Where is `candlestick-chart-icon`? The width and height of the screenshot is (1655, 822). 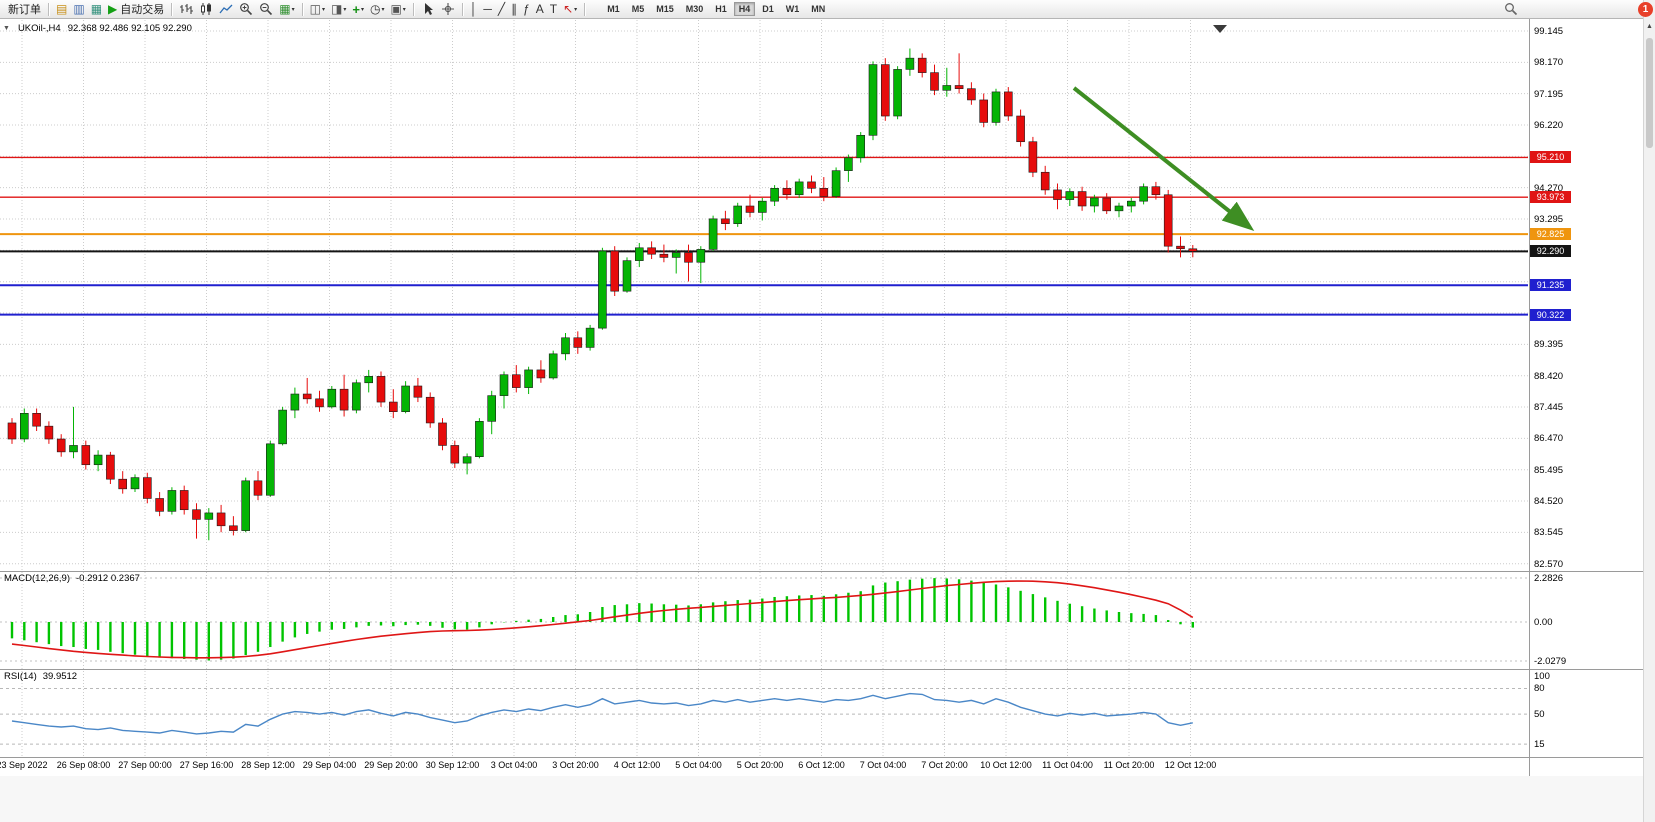 candlestick-chart-icon is located at coordinates (206, 9).